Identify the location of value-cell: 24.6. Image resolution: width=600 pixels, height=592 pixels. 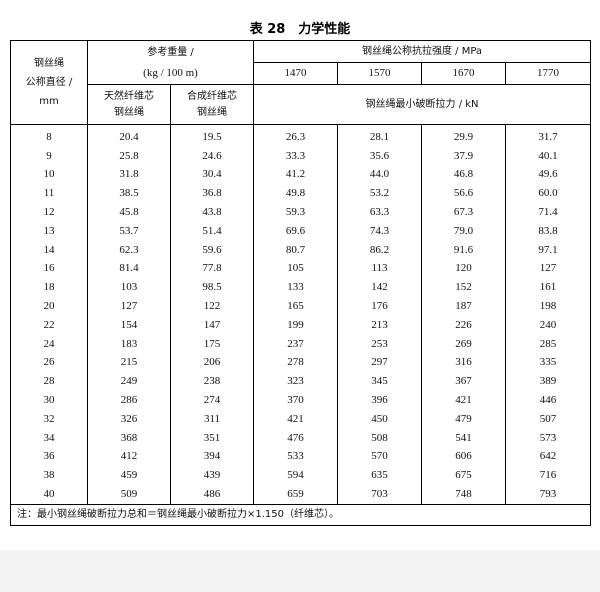
(212, 156).